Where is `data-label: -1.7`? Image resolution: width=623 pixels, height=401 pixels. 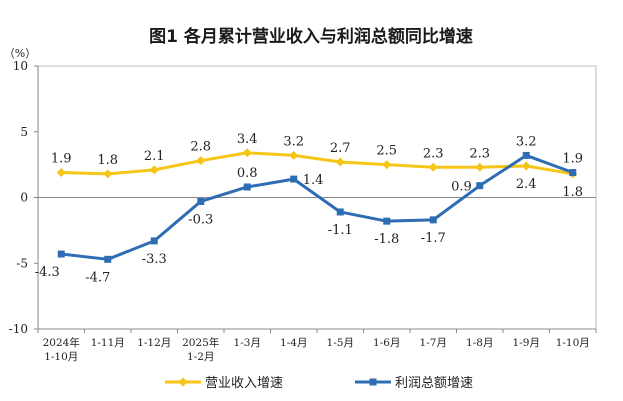 data-label: -1.7 is located at coordinates (433, 238).